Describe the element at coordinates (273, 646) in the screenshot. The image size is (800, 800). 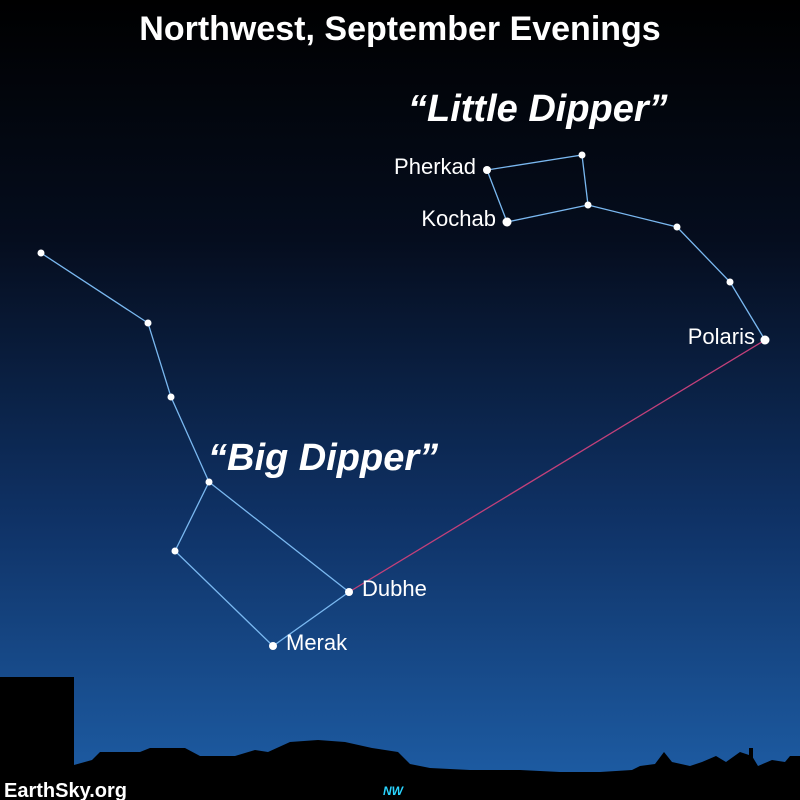
I see `star-merak` at that location.